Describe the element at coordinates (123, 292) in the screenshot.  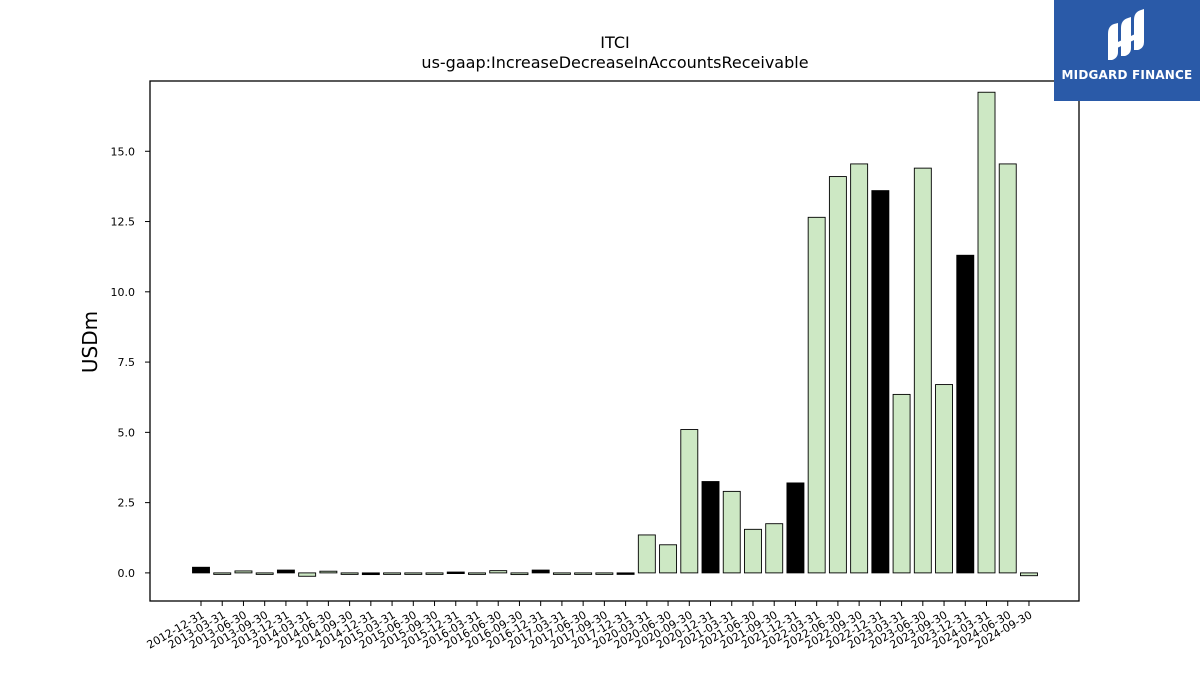
I see `y-tick-label: 10.0` at that location.